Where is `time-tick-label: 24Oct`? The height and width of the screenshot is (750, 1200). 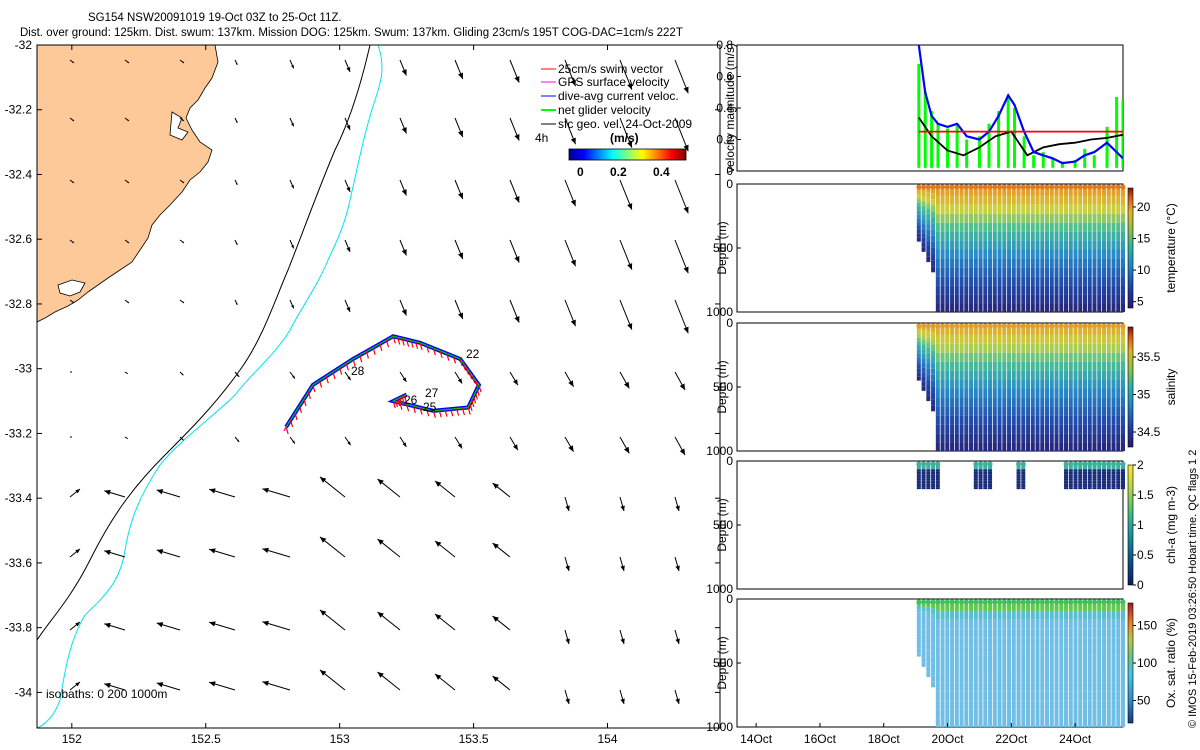 time-tick-label: 24Oct is located at coordinates (1075, 739).